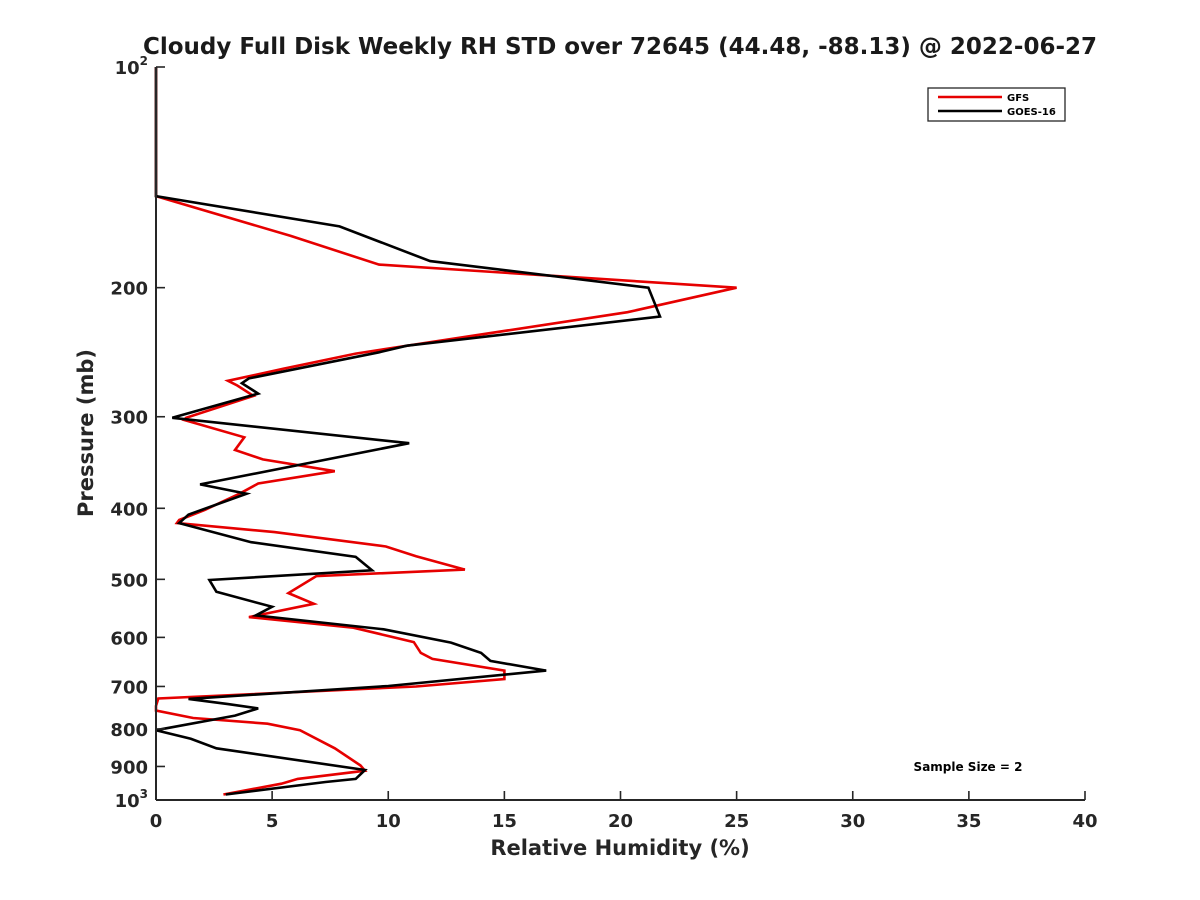  What do you see at coordinates (129, 418) in the screenshot?
I see `y-tick-label: 300` at bounding box center [129, 418].